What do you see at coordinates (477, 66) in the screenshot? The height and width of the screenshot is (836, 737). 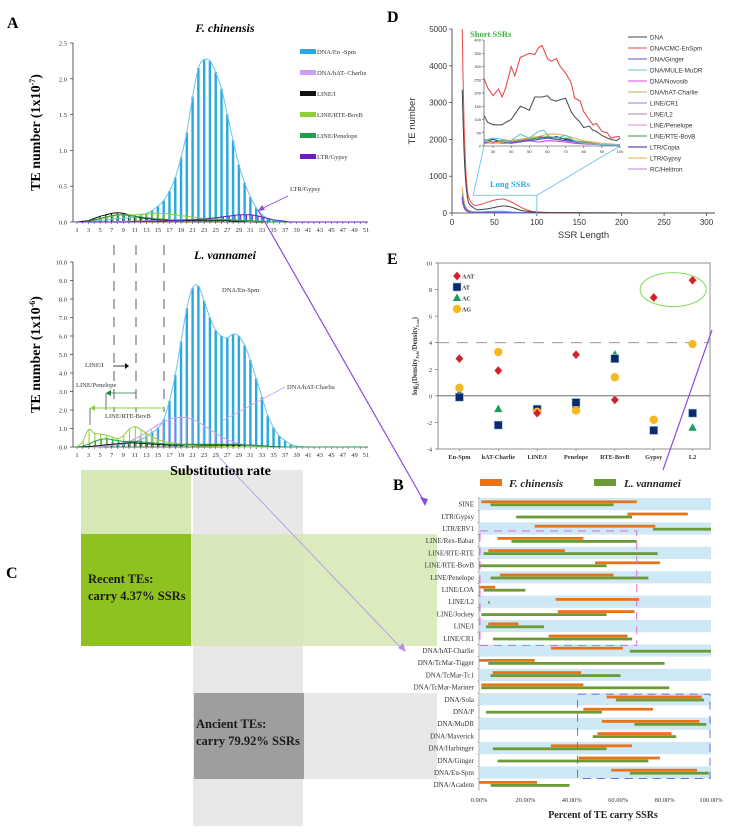 I see `inset-y-tick-label: 300` at bounding box center [477, 66].